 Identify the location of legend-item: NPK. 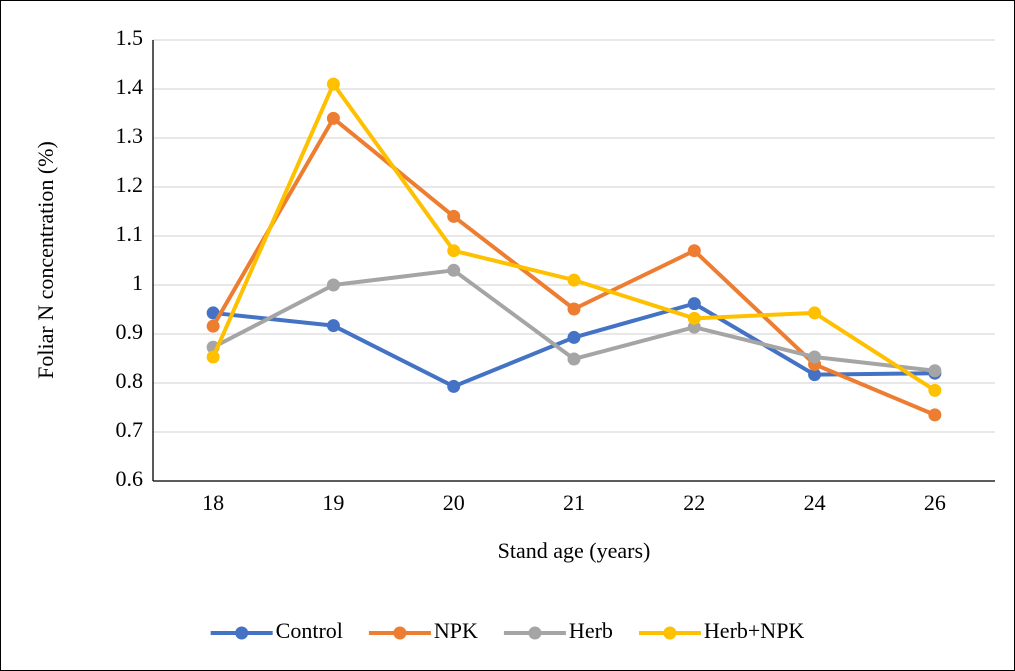
(423, 630).